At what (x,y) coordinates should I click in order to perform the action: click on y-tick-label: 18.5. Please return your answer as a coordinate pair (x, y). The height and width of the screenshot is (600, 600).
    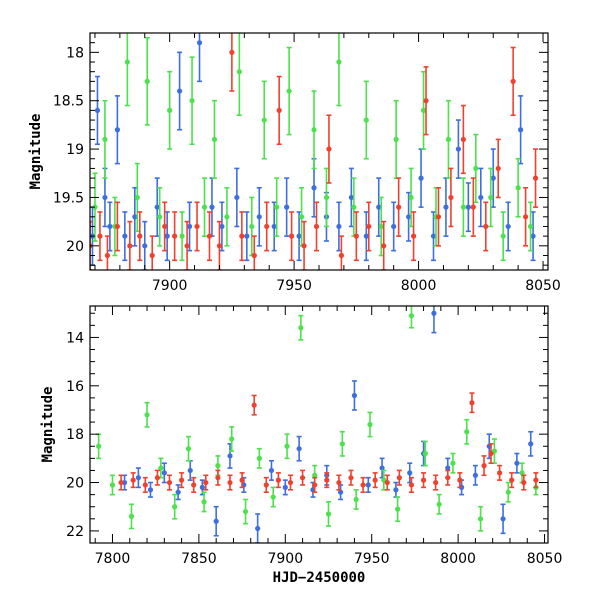
    Looking at the image, I should click on (68, 102).